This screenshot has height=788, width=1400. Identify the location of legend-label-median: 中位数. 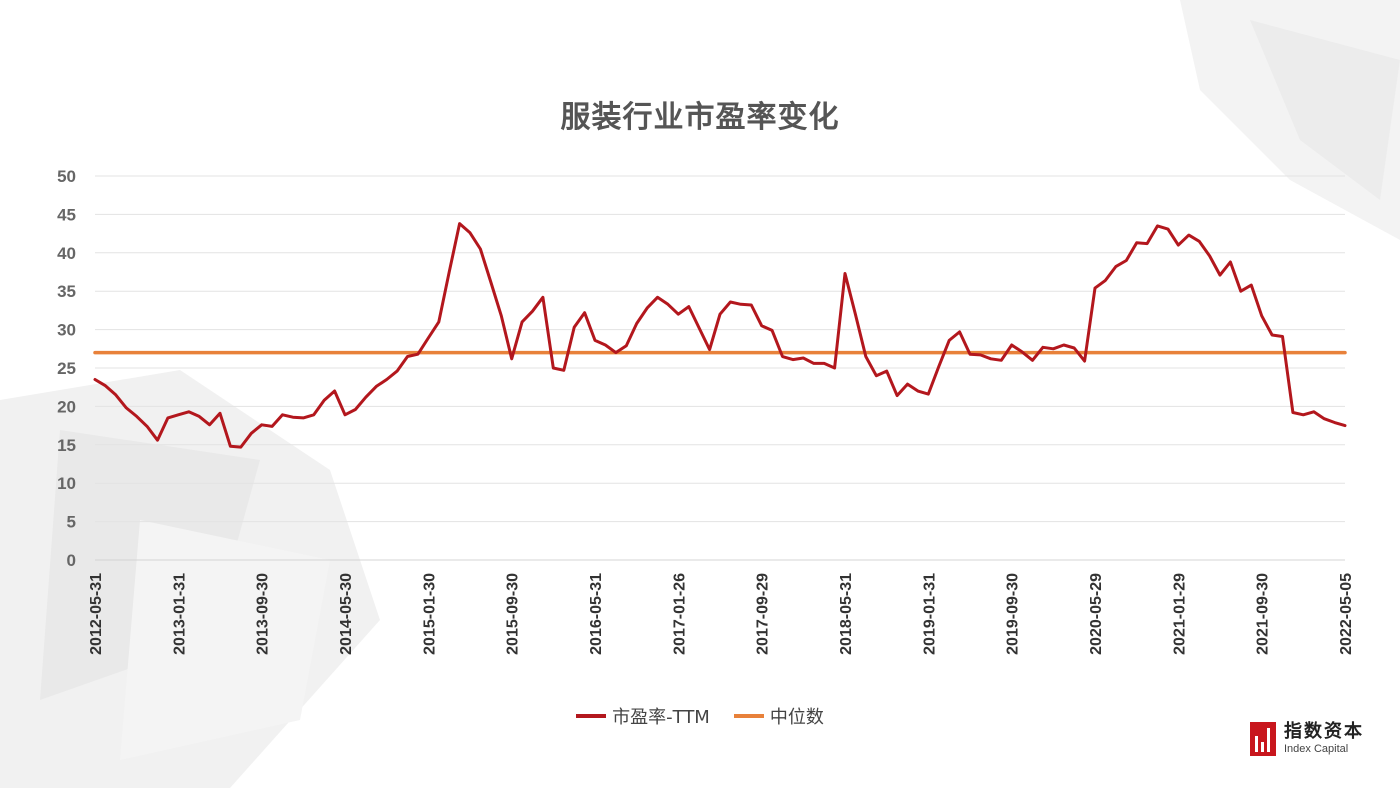
(796, 717).